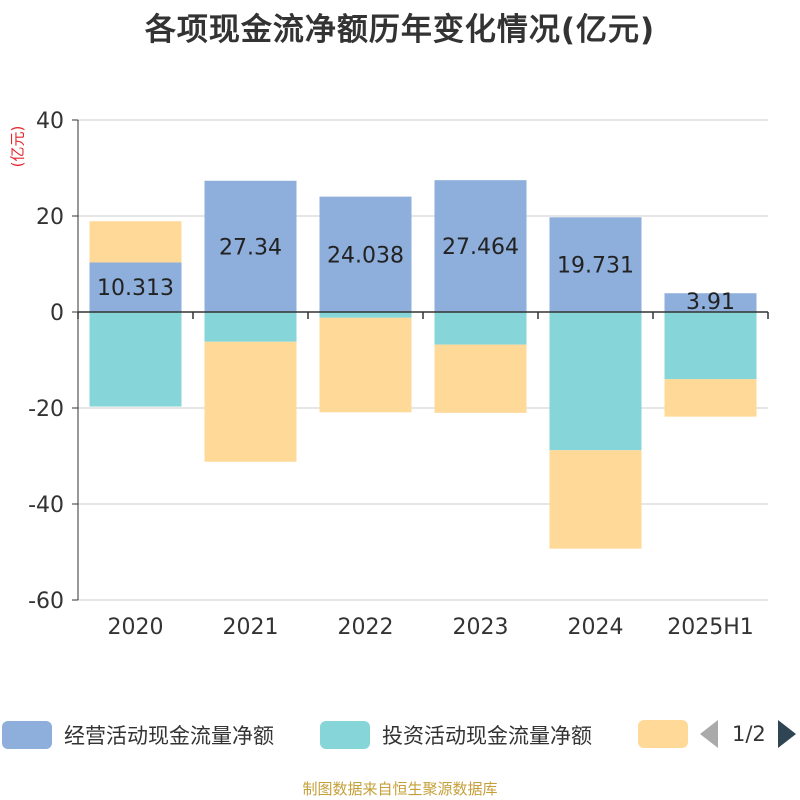 This screenshot has height=800, width=800. What do you see at coordinates (786, 734) in the screenshot?
I see `legend-next-page-icon` at bounding box center [786, 734].